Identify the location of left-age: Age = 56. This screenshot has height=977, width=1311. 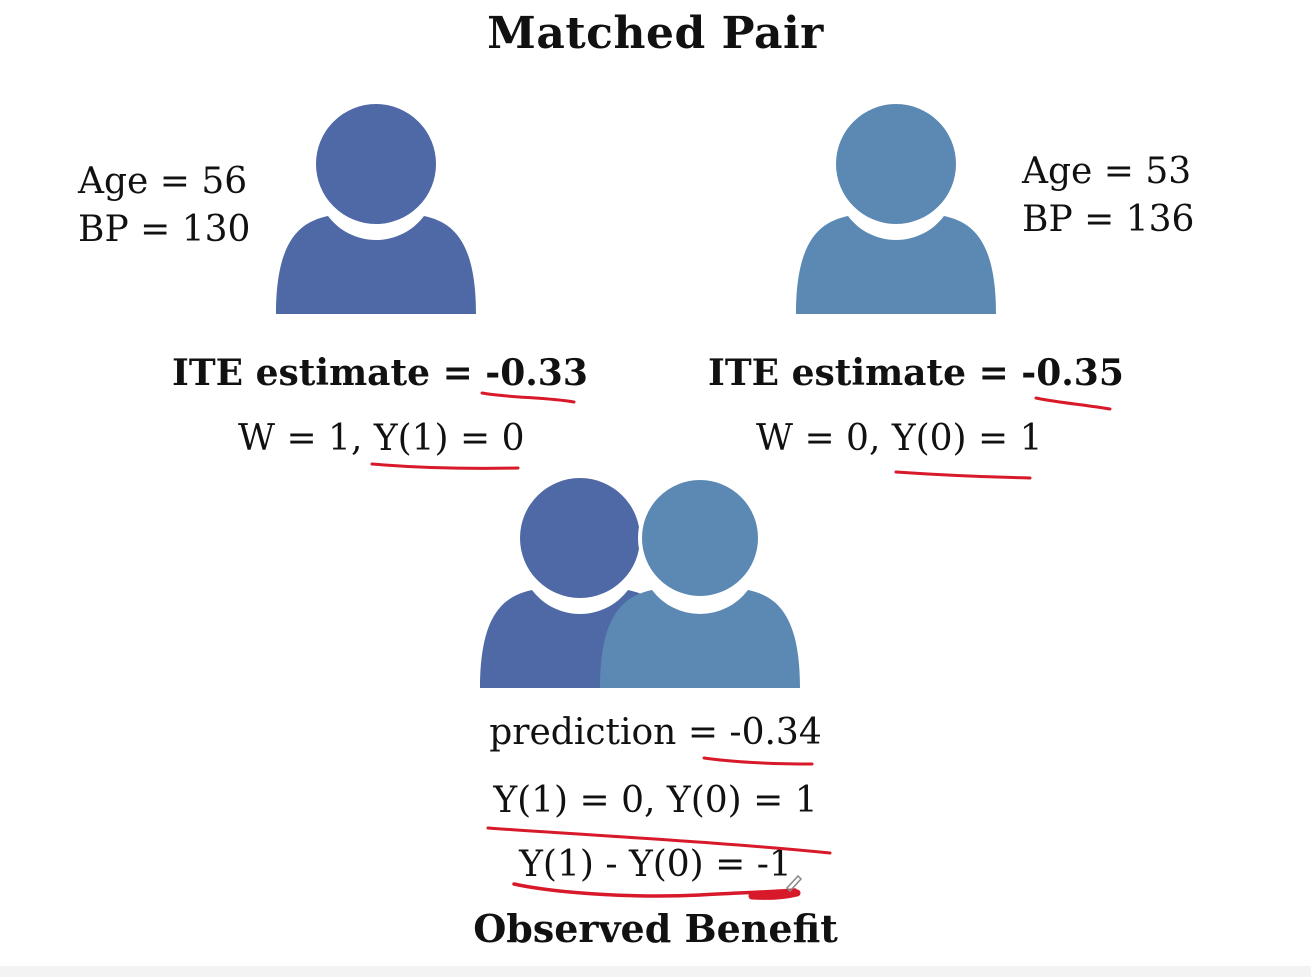
(163, 181).